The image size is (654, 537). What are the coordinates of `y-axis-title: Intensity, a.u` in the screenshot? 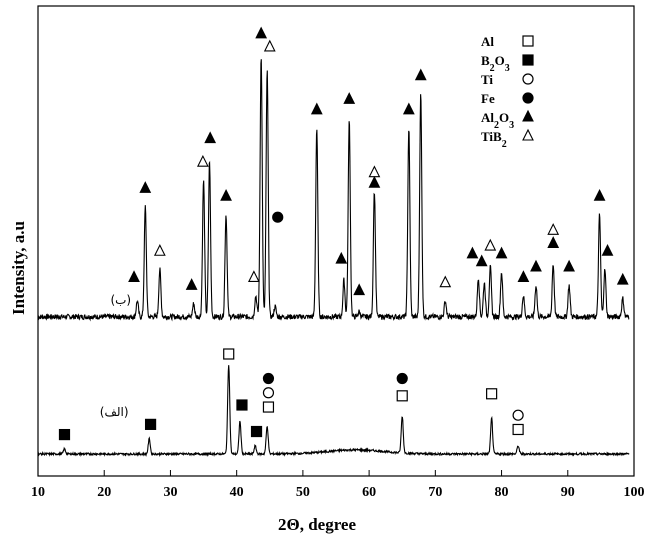 It's located at (18, 268).